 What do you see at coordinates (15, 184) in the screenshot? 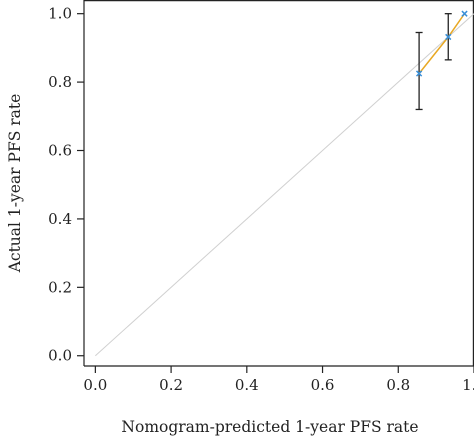
I see `y-axis-label: Actual 1-year PFS rate` at bounding box center [15, 184].